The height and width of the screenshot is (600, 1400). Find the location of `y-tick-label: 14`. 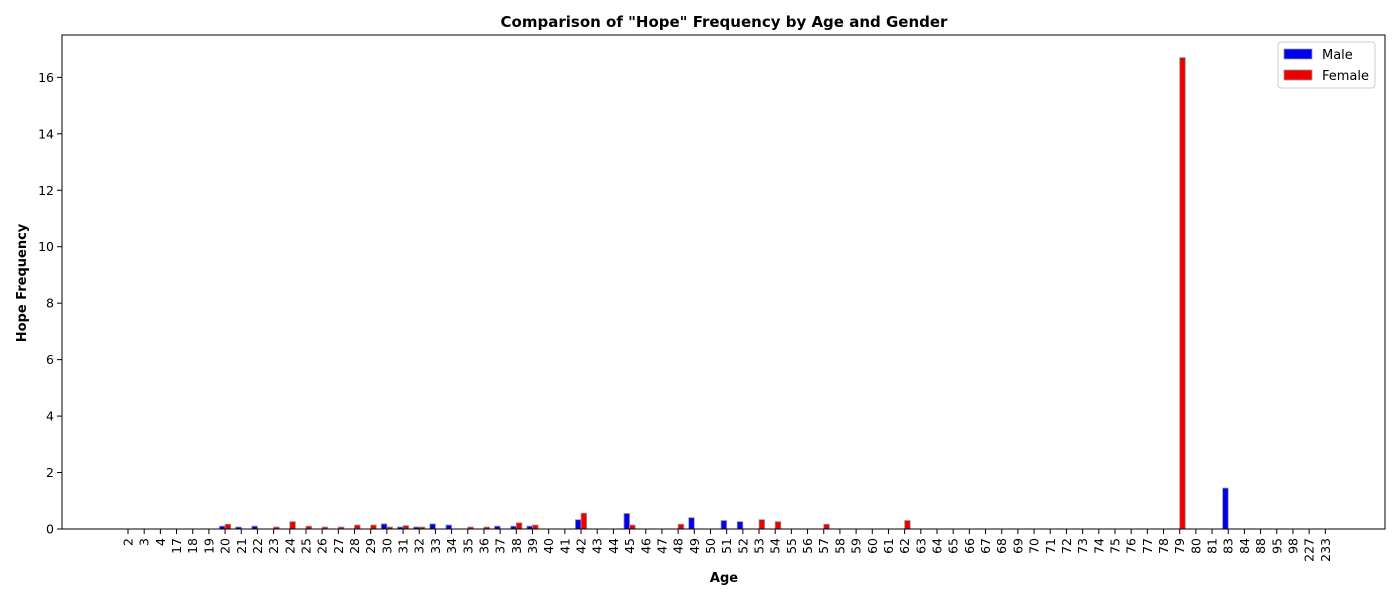

y-tick-label: 14 is located at coordinates (46, 133).